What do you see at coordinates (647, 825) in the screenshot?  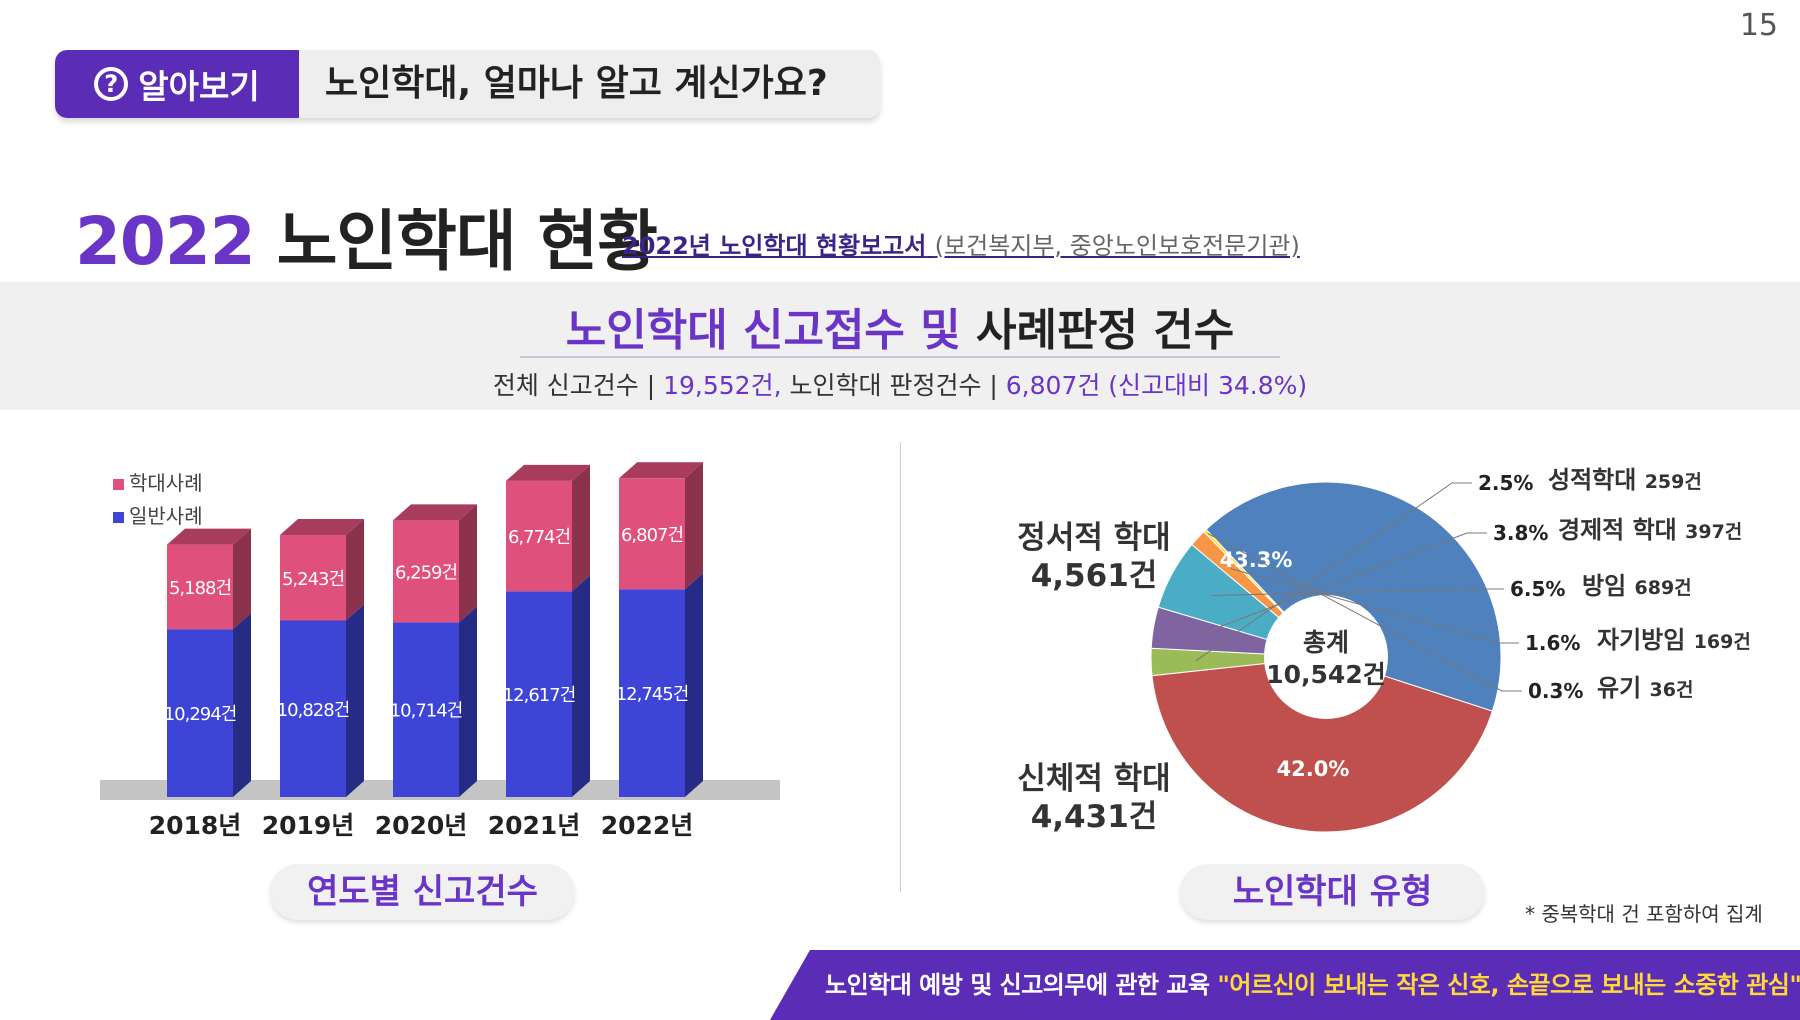 I see `x-tick-label: 2022년` at bounding box center [647, 825].